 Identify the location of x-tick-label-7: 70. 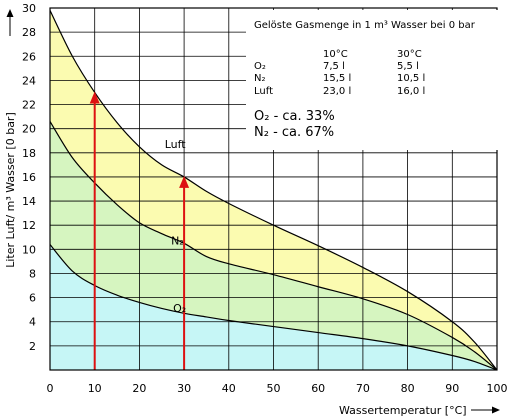
(363, 388).